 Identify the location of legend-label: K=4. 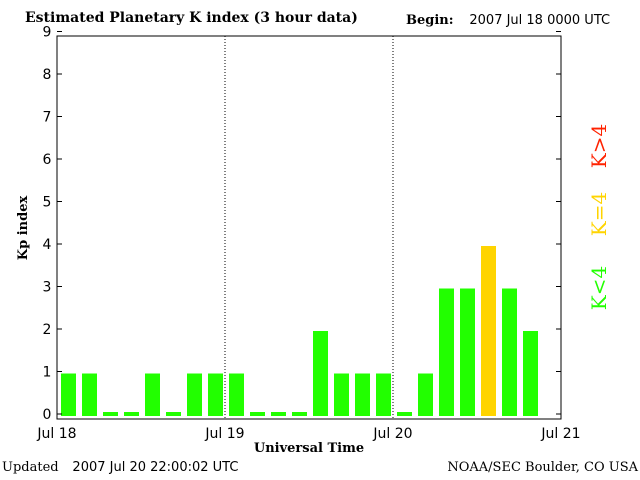
(599, 214).